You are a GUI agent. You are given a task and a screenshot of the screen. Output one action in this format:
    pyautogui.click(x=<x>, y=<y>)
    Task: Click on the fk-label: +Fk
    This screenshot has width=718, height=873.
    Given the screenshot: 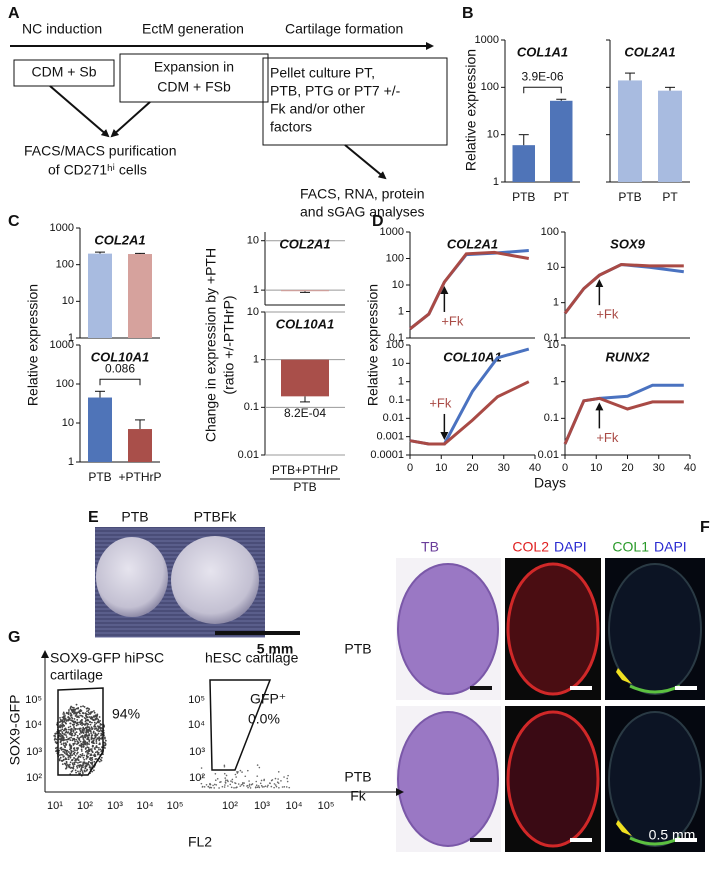 What is the action you would take?
    pyautogui.click(x=440, y=402)
    